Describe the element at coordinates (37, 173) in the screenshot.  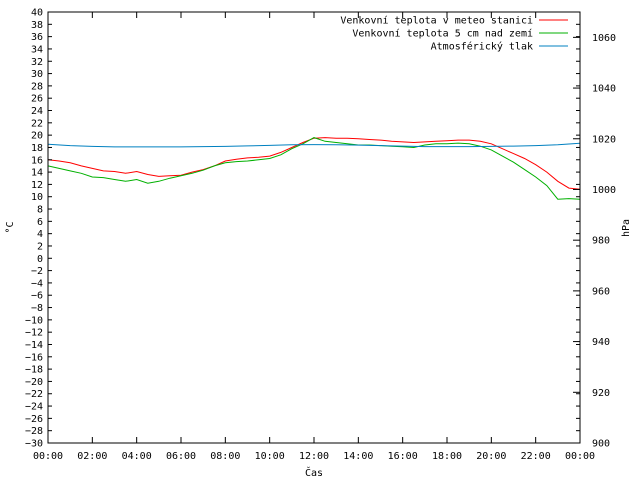
I see `y-tick-label: 14` at that location.